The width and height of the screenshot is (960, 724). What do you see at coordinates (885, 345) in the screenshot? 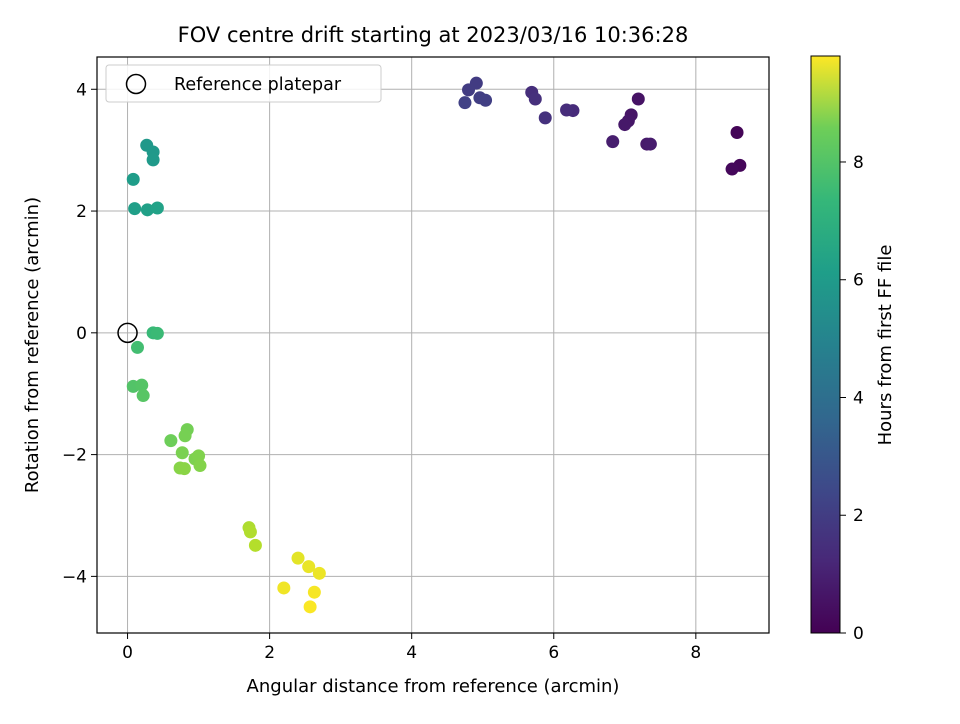
I see `colorbar-label: Hours from first FF file` at bounding box center [885, 345].